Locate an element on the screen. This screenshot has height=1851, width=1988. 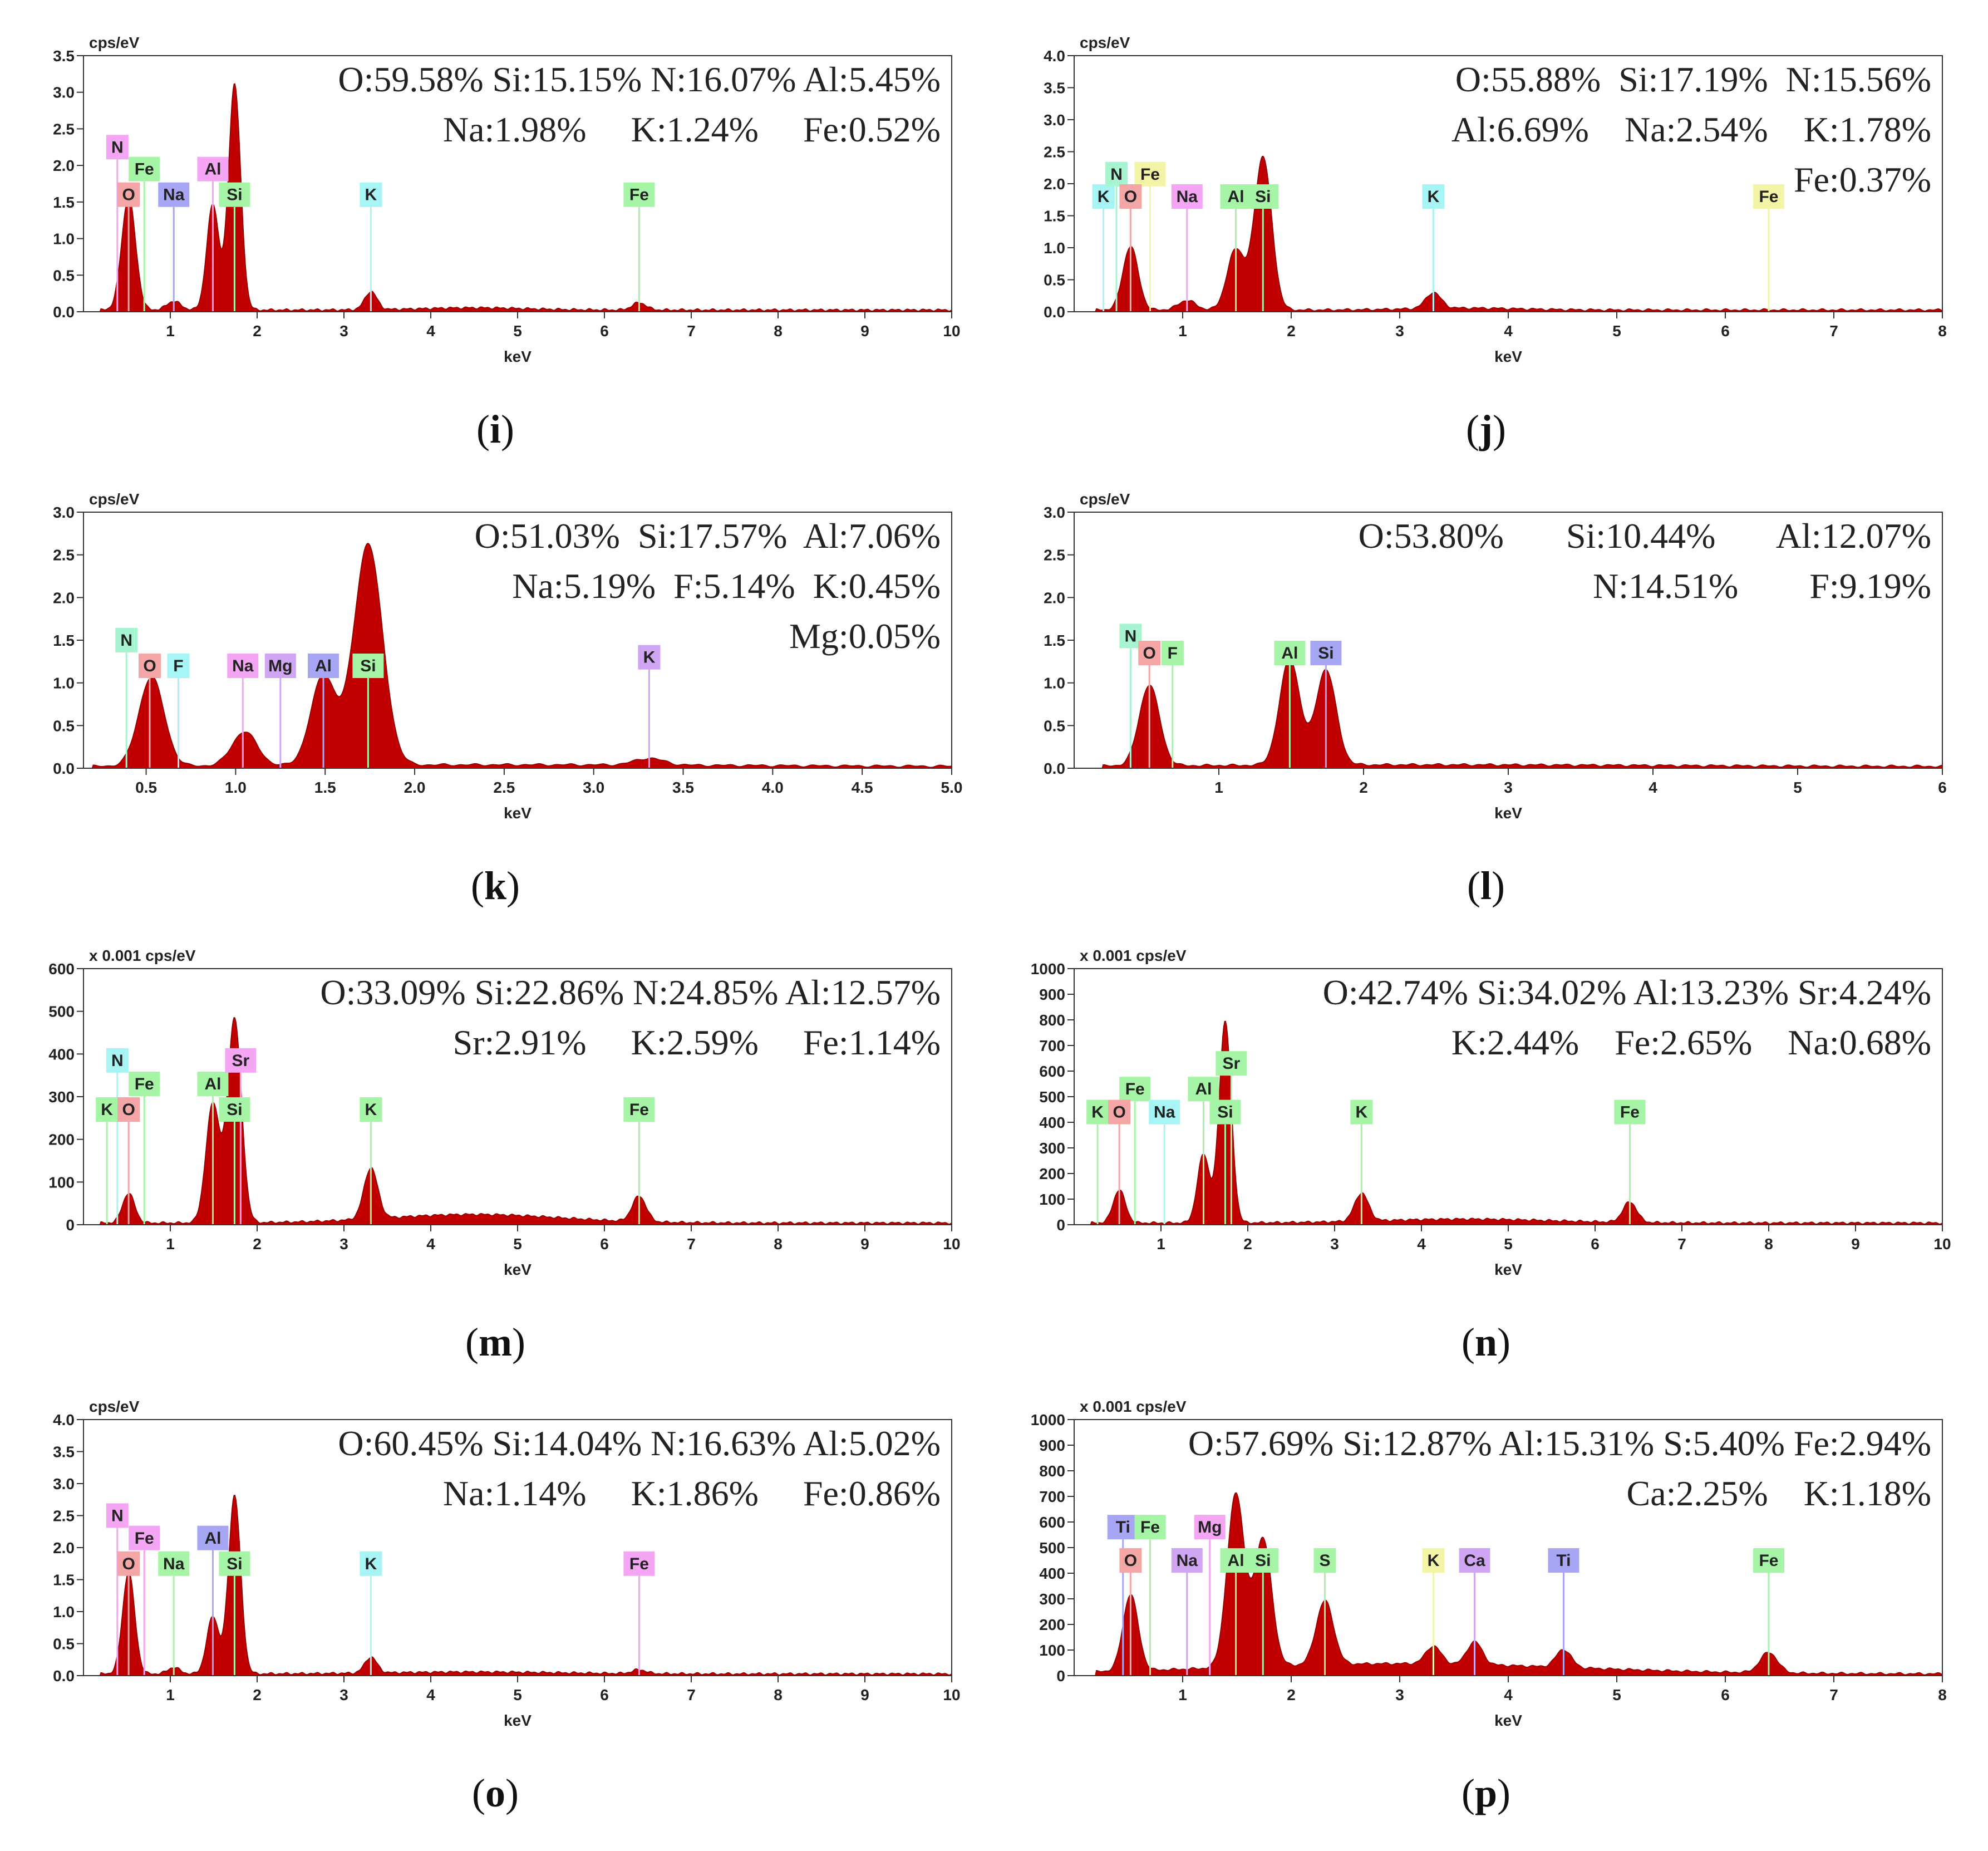
element-label: F is located at coordinates (1173, 653).